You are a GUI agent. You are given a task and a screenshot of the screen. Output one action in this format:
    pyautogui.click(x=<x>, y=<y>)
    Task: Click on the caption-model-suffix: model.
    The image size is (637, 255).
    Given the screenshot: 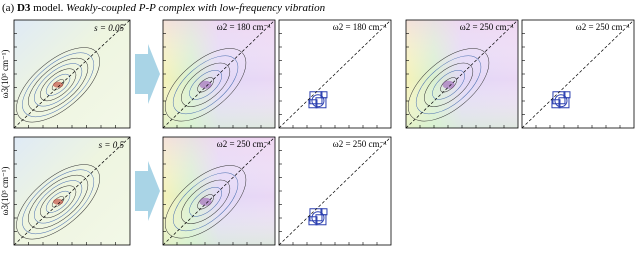 What is the action you would take?
    pyautogui.click(x=48, y=8)
    